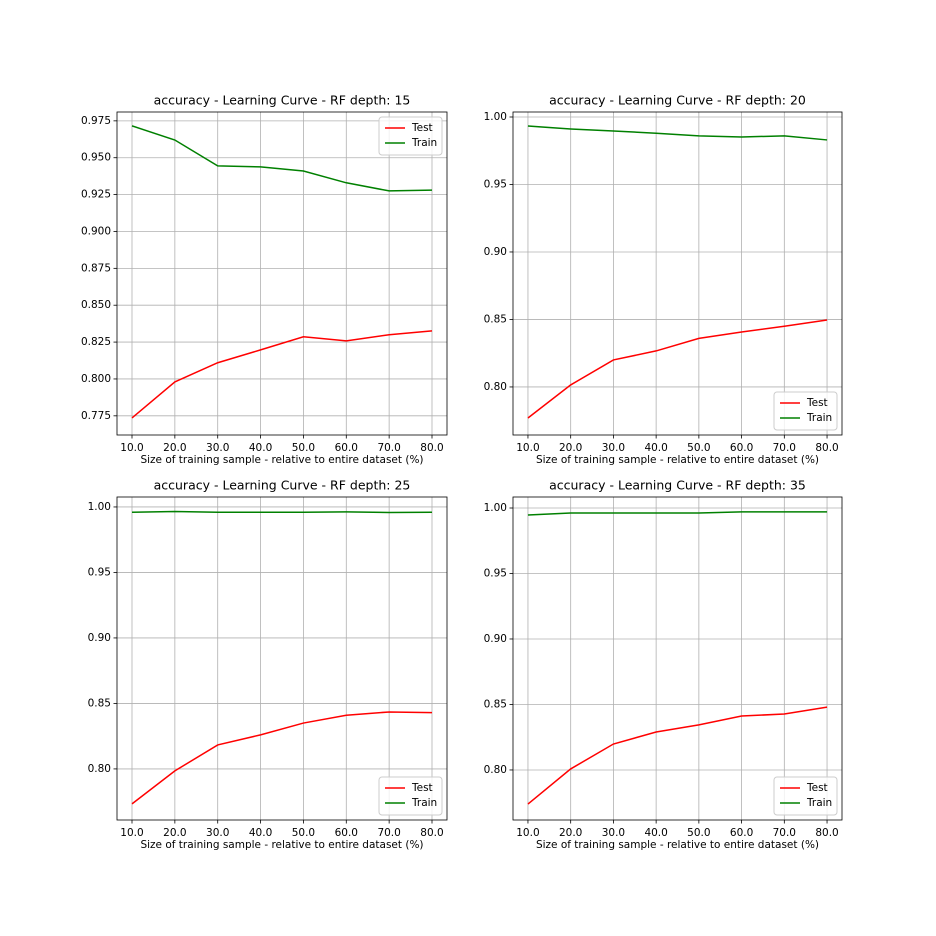 The height and width of the screenshot is (936, 936). Describe the element at coordinates (96, 305) in the screenshot. I see `y-tick-label: 0.850` at that location.